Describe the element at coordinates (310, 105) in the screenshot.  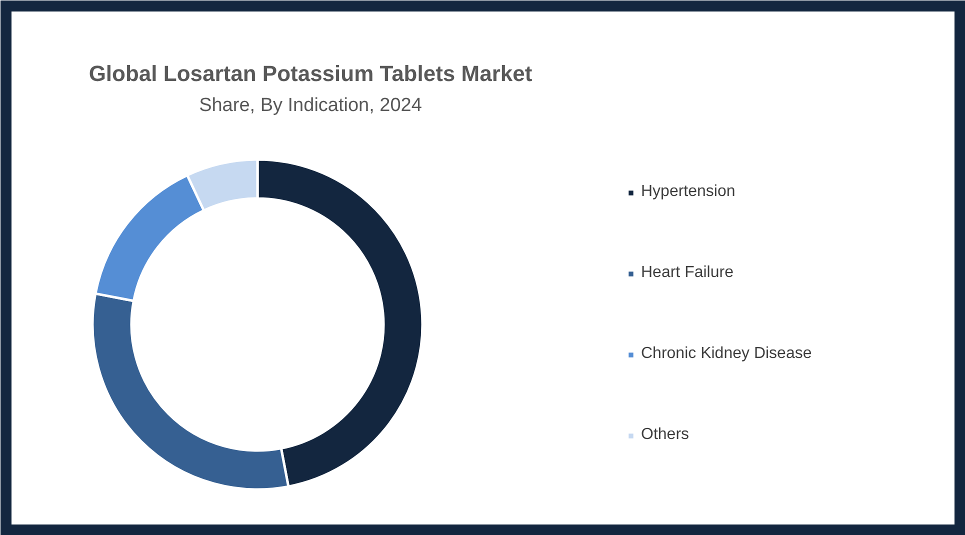
I see `chart-subtitle: Share, By Indication, 2024` at that location.